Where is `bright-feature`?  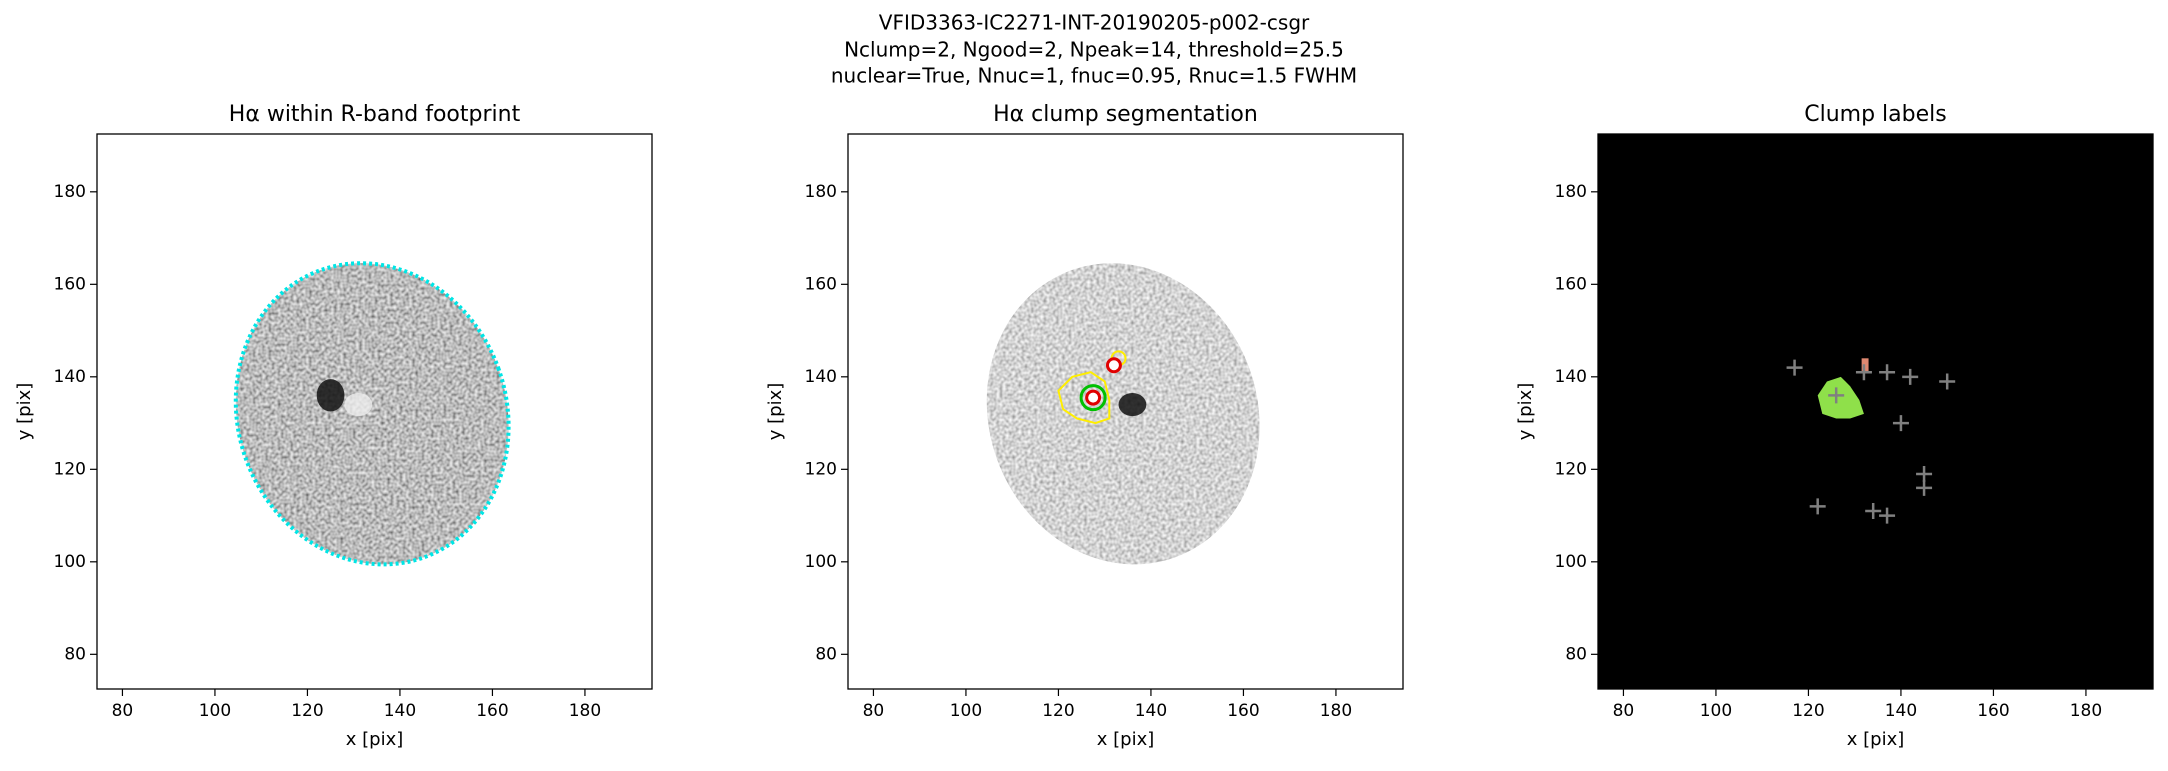 bright-feature is located at coordinates (358, 405).